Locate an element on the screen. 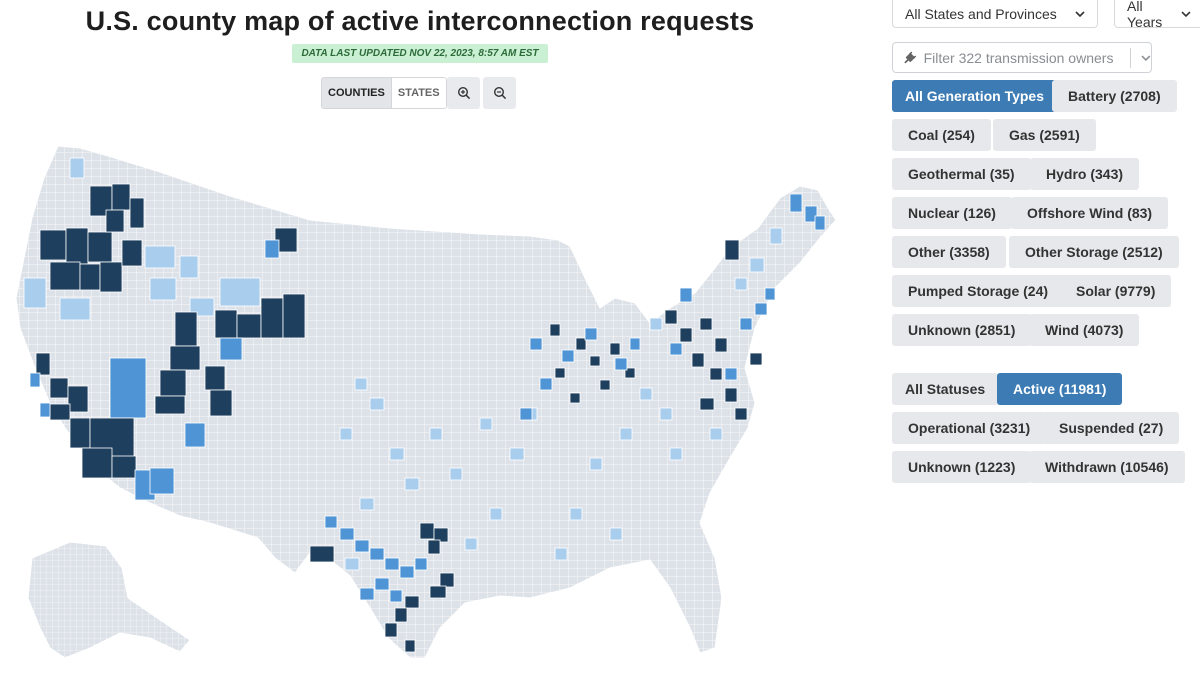  gen-type-solar: Solar (9779) is located at coordinates (1116, 291).